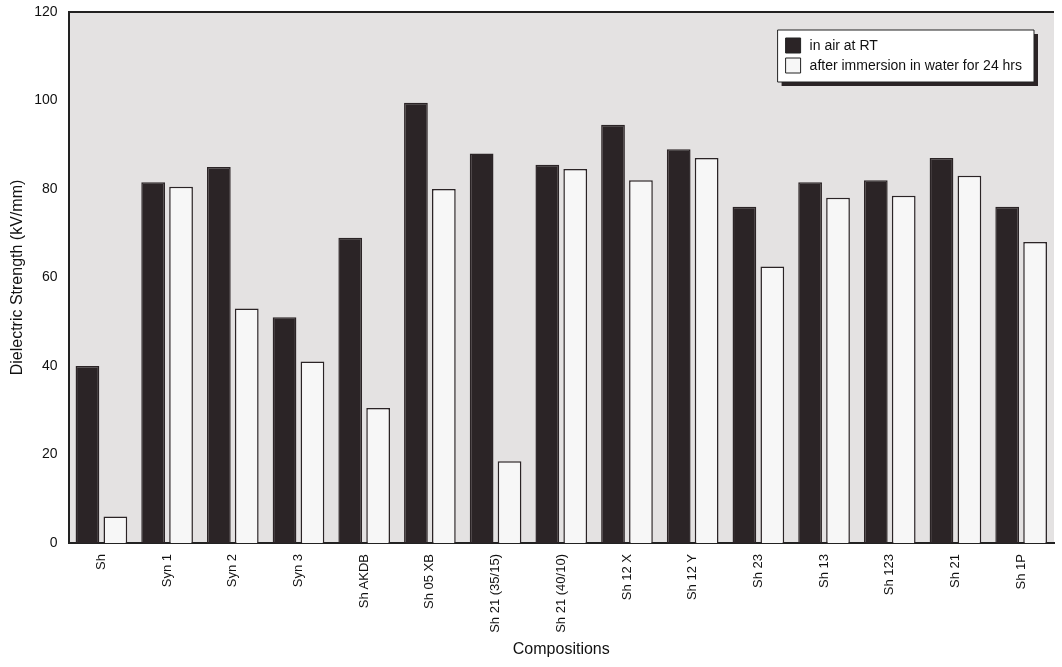  What do you see at coordinates (889, 575) in the screenshot?
I see `x-tick-label: Sh 123` at bounding box center [889, 575].